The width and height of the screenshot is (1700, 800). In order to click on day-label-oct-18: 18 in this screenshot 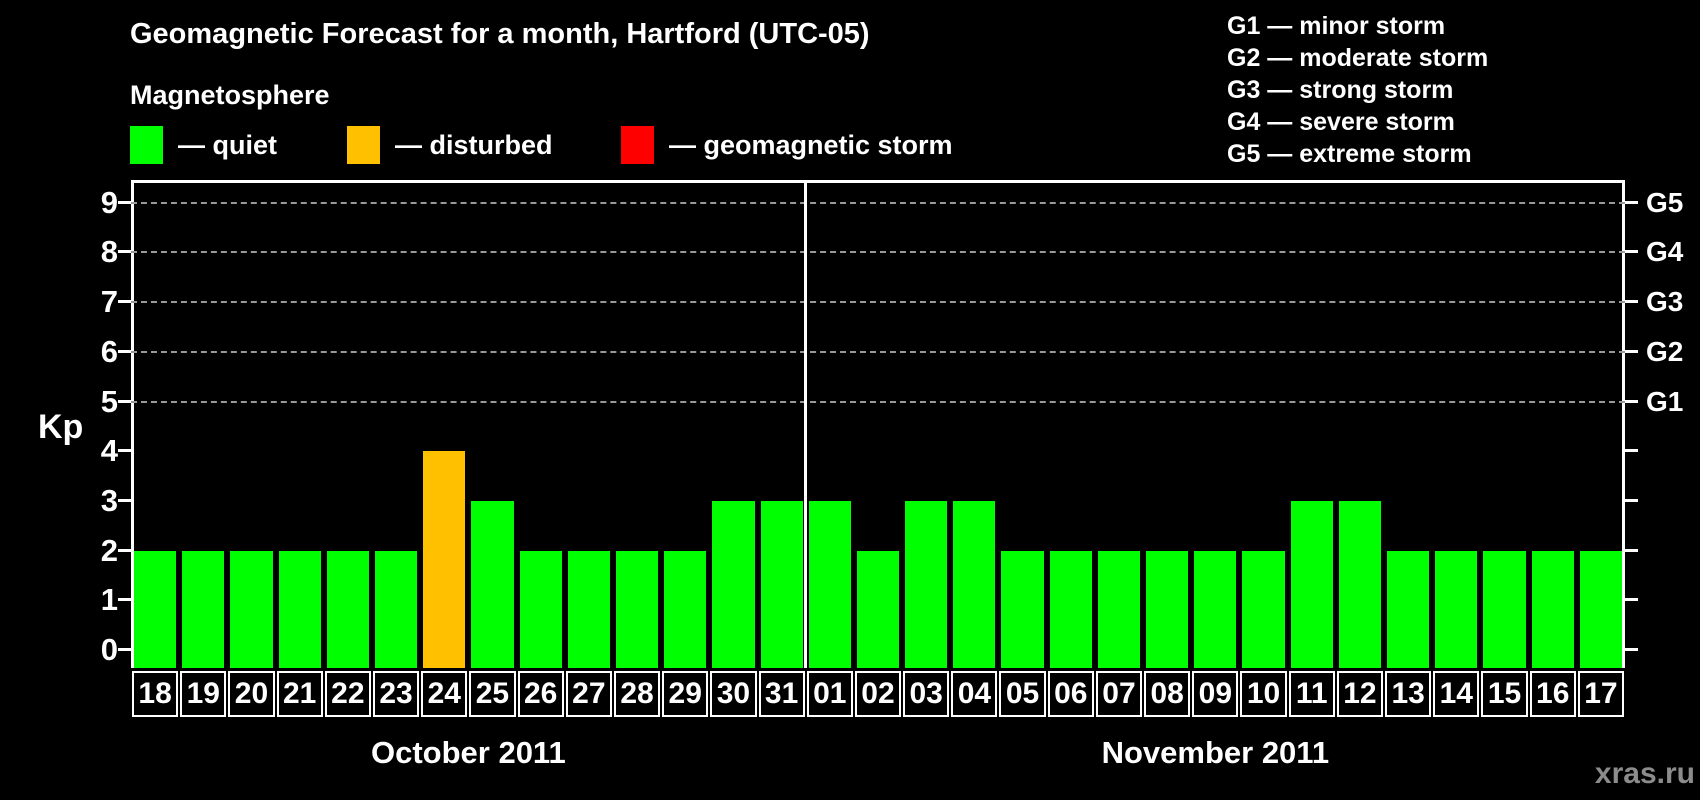, I will do `click(155, 694)`.